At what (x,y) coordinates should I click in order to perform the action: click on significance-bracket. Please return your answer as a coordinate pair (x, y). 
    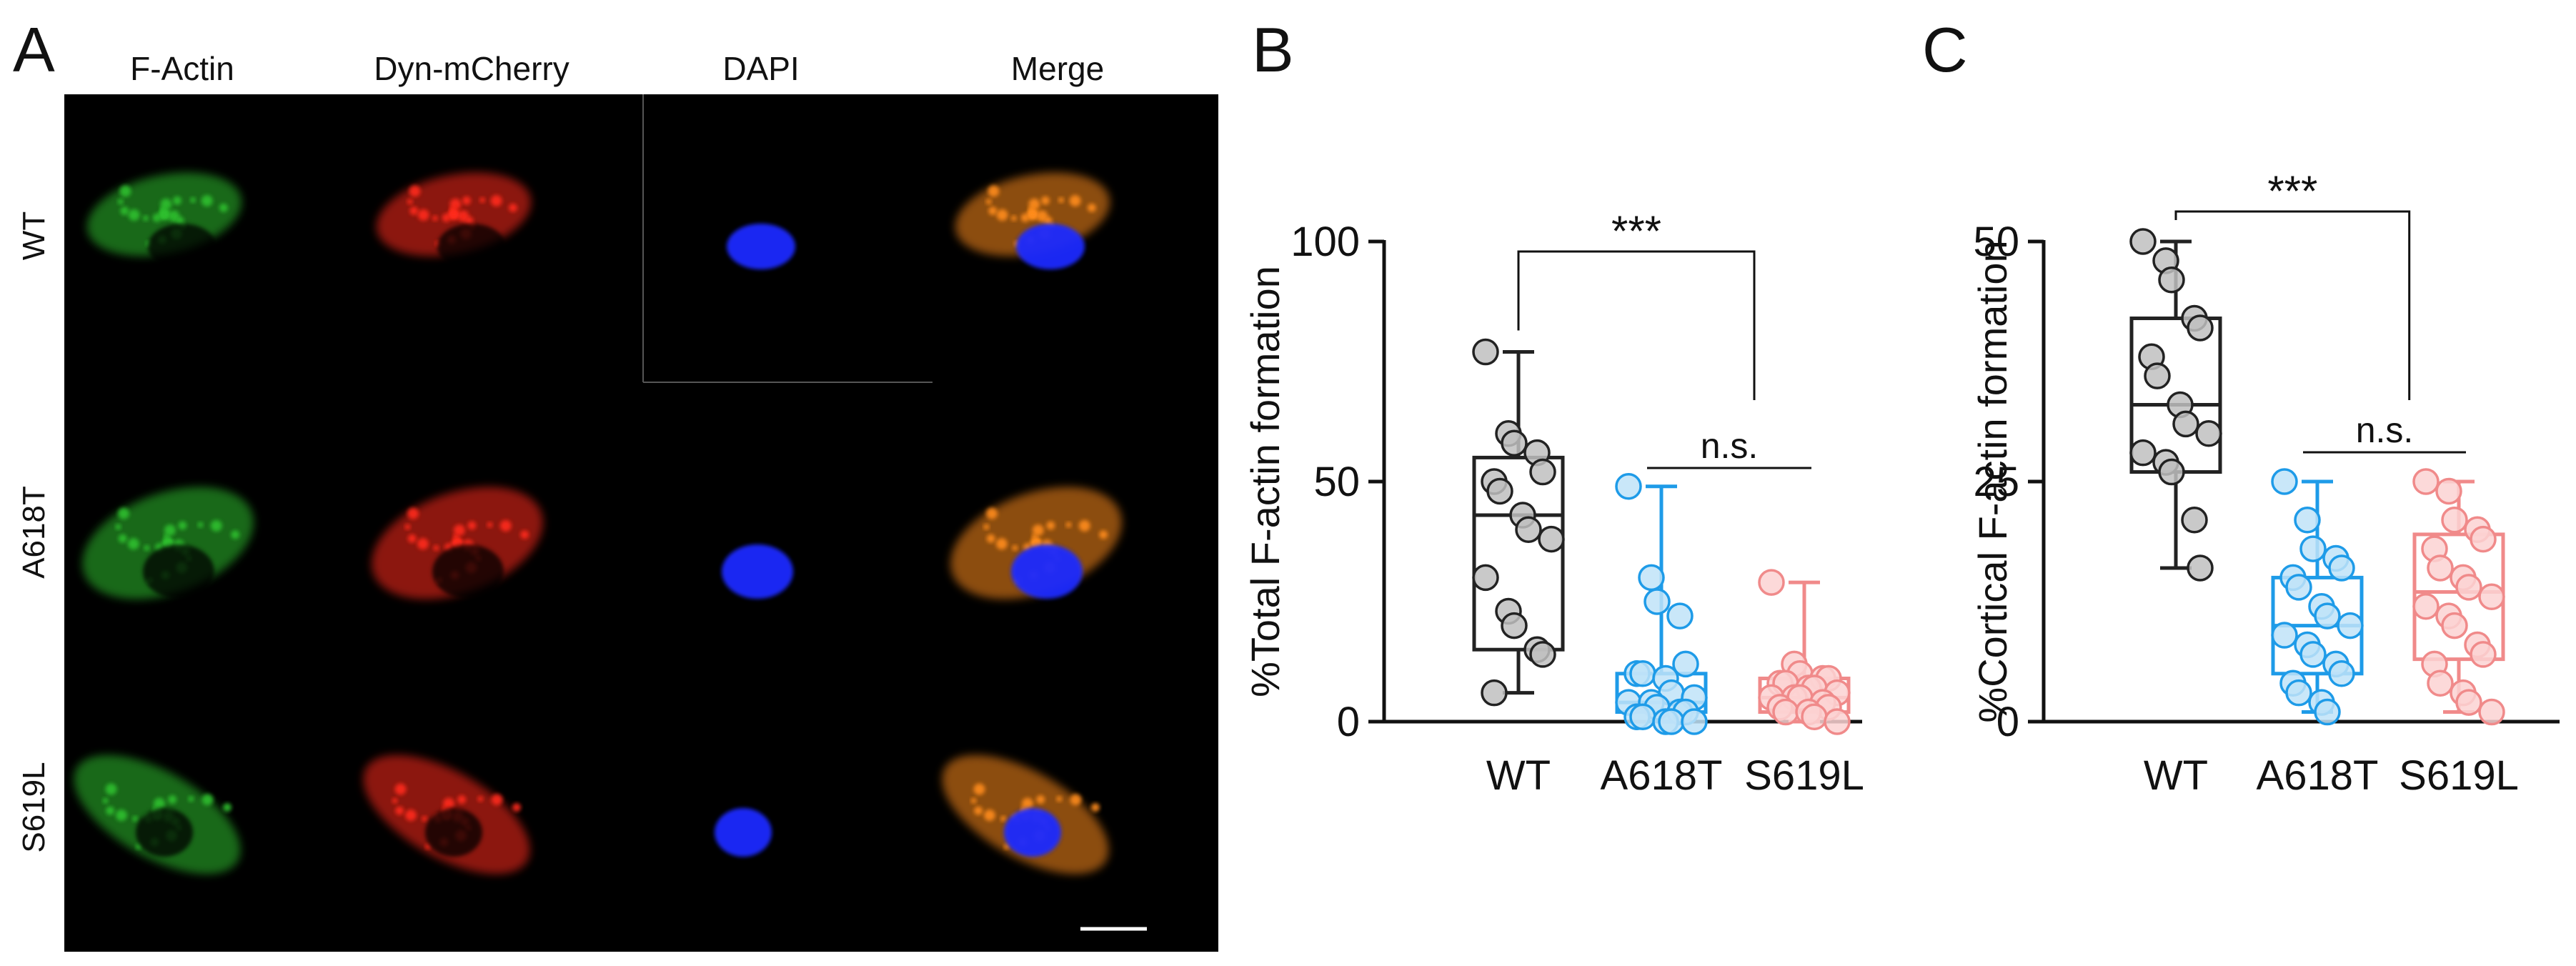
    Looking at the image, I should click on (2292, 305).